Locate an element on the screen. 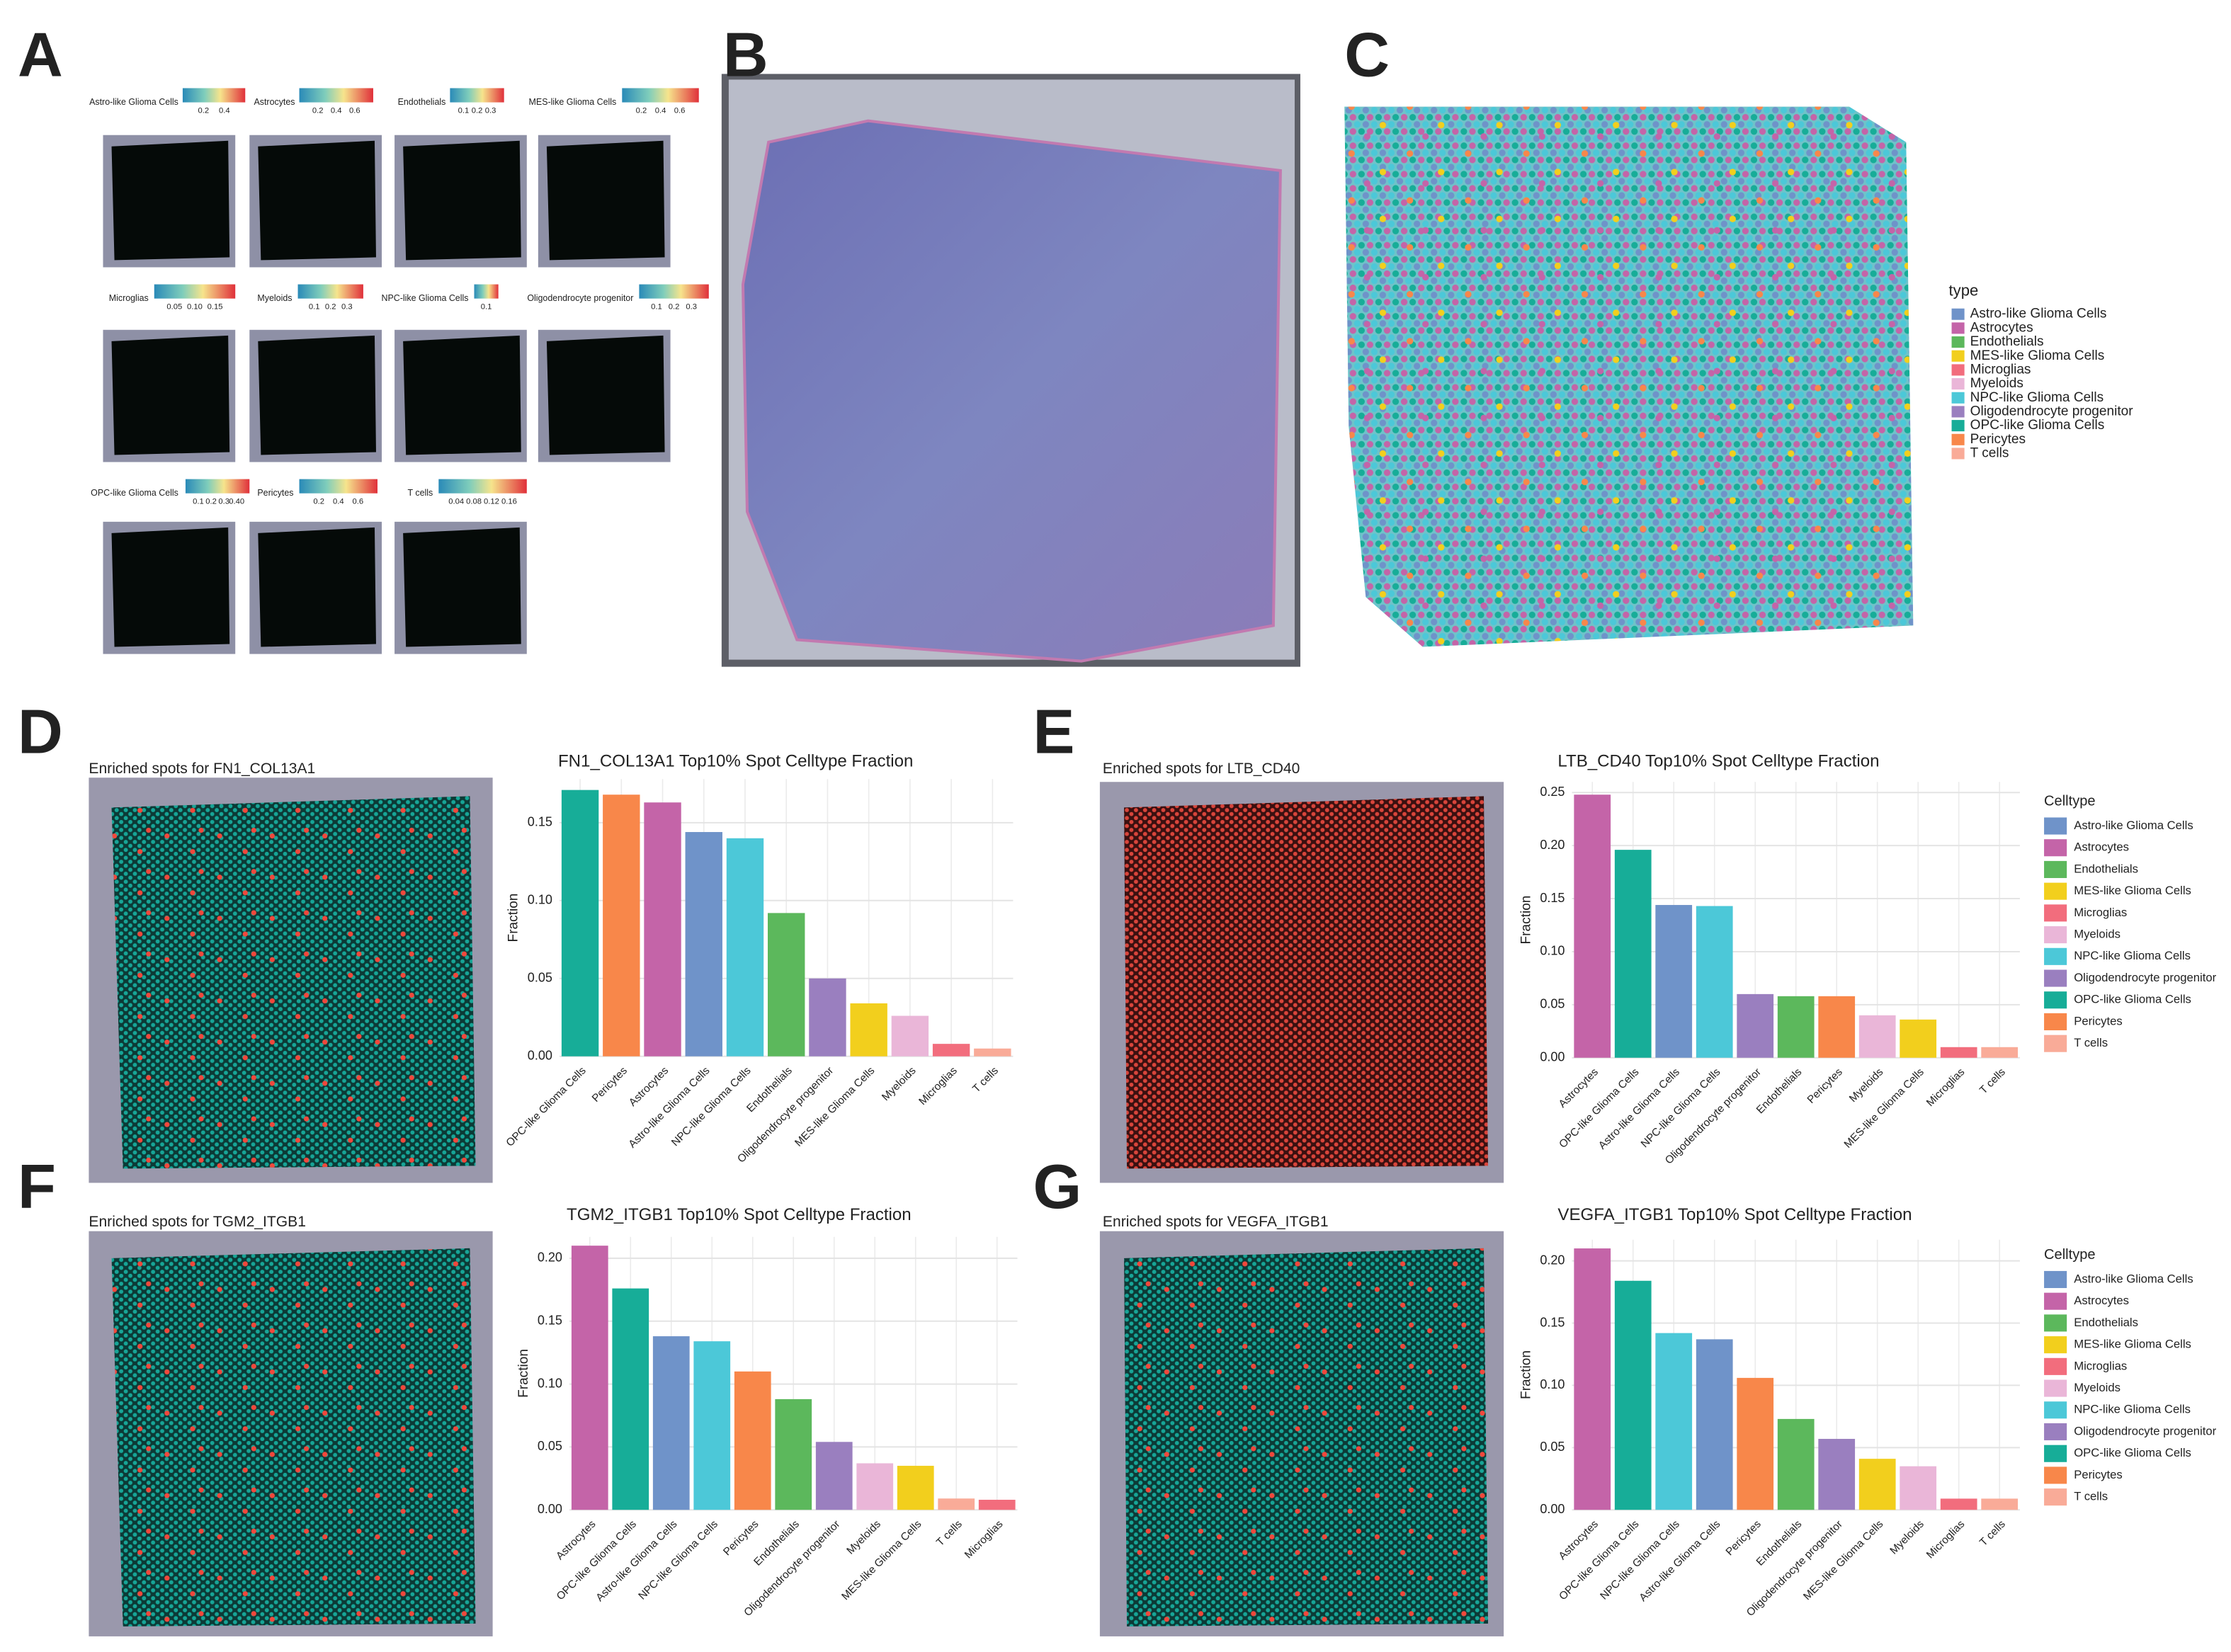  colorbar-tick-label: 0.05 is located at coordinates (174, 307).